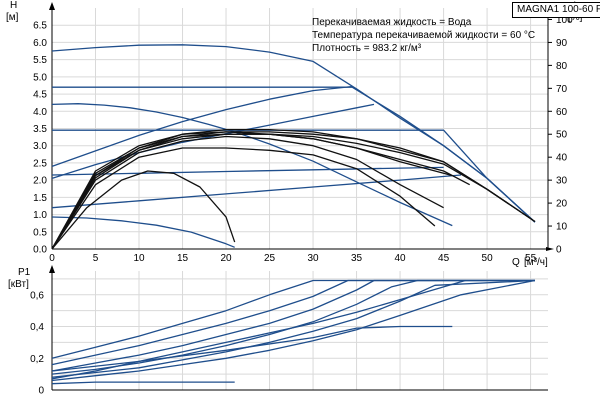  I want to click on y2-tick-label: 90, so click(562, 43).